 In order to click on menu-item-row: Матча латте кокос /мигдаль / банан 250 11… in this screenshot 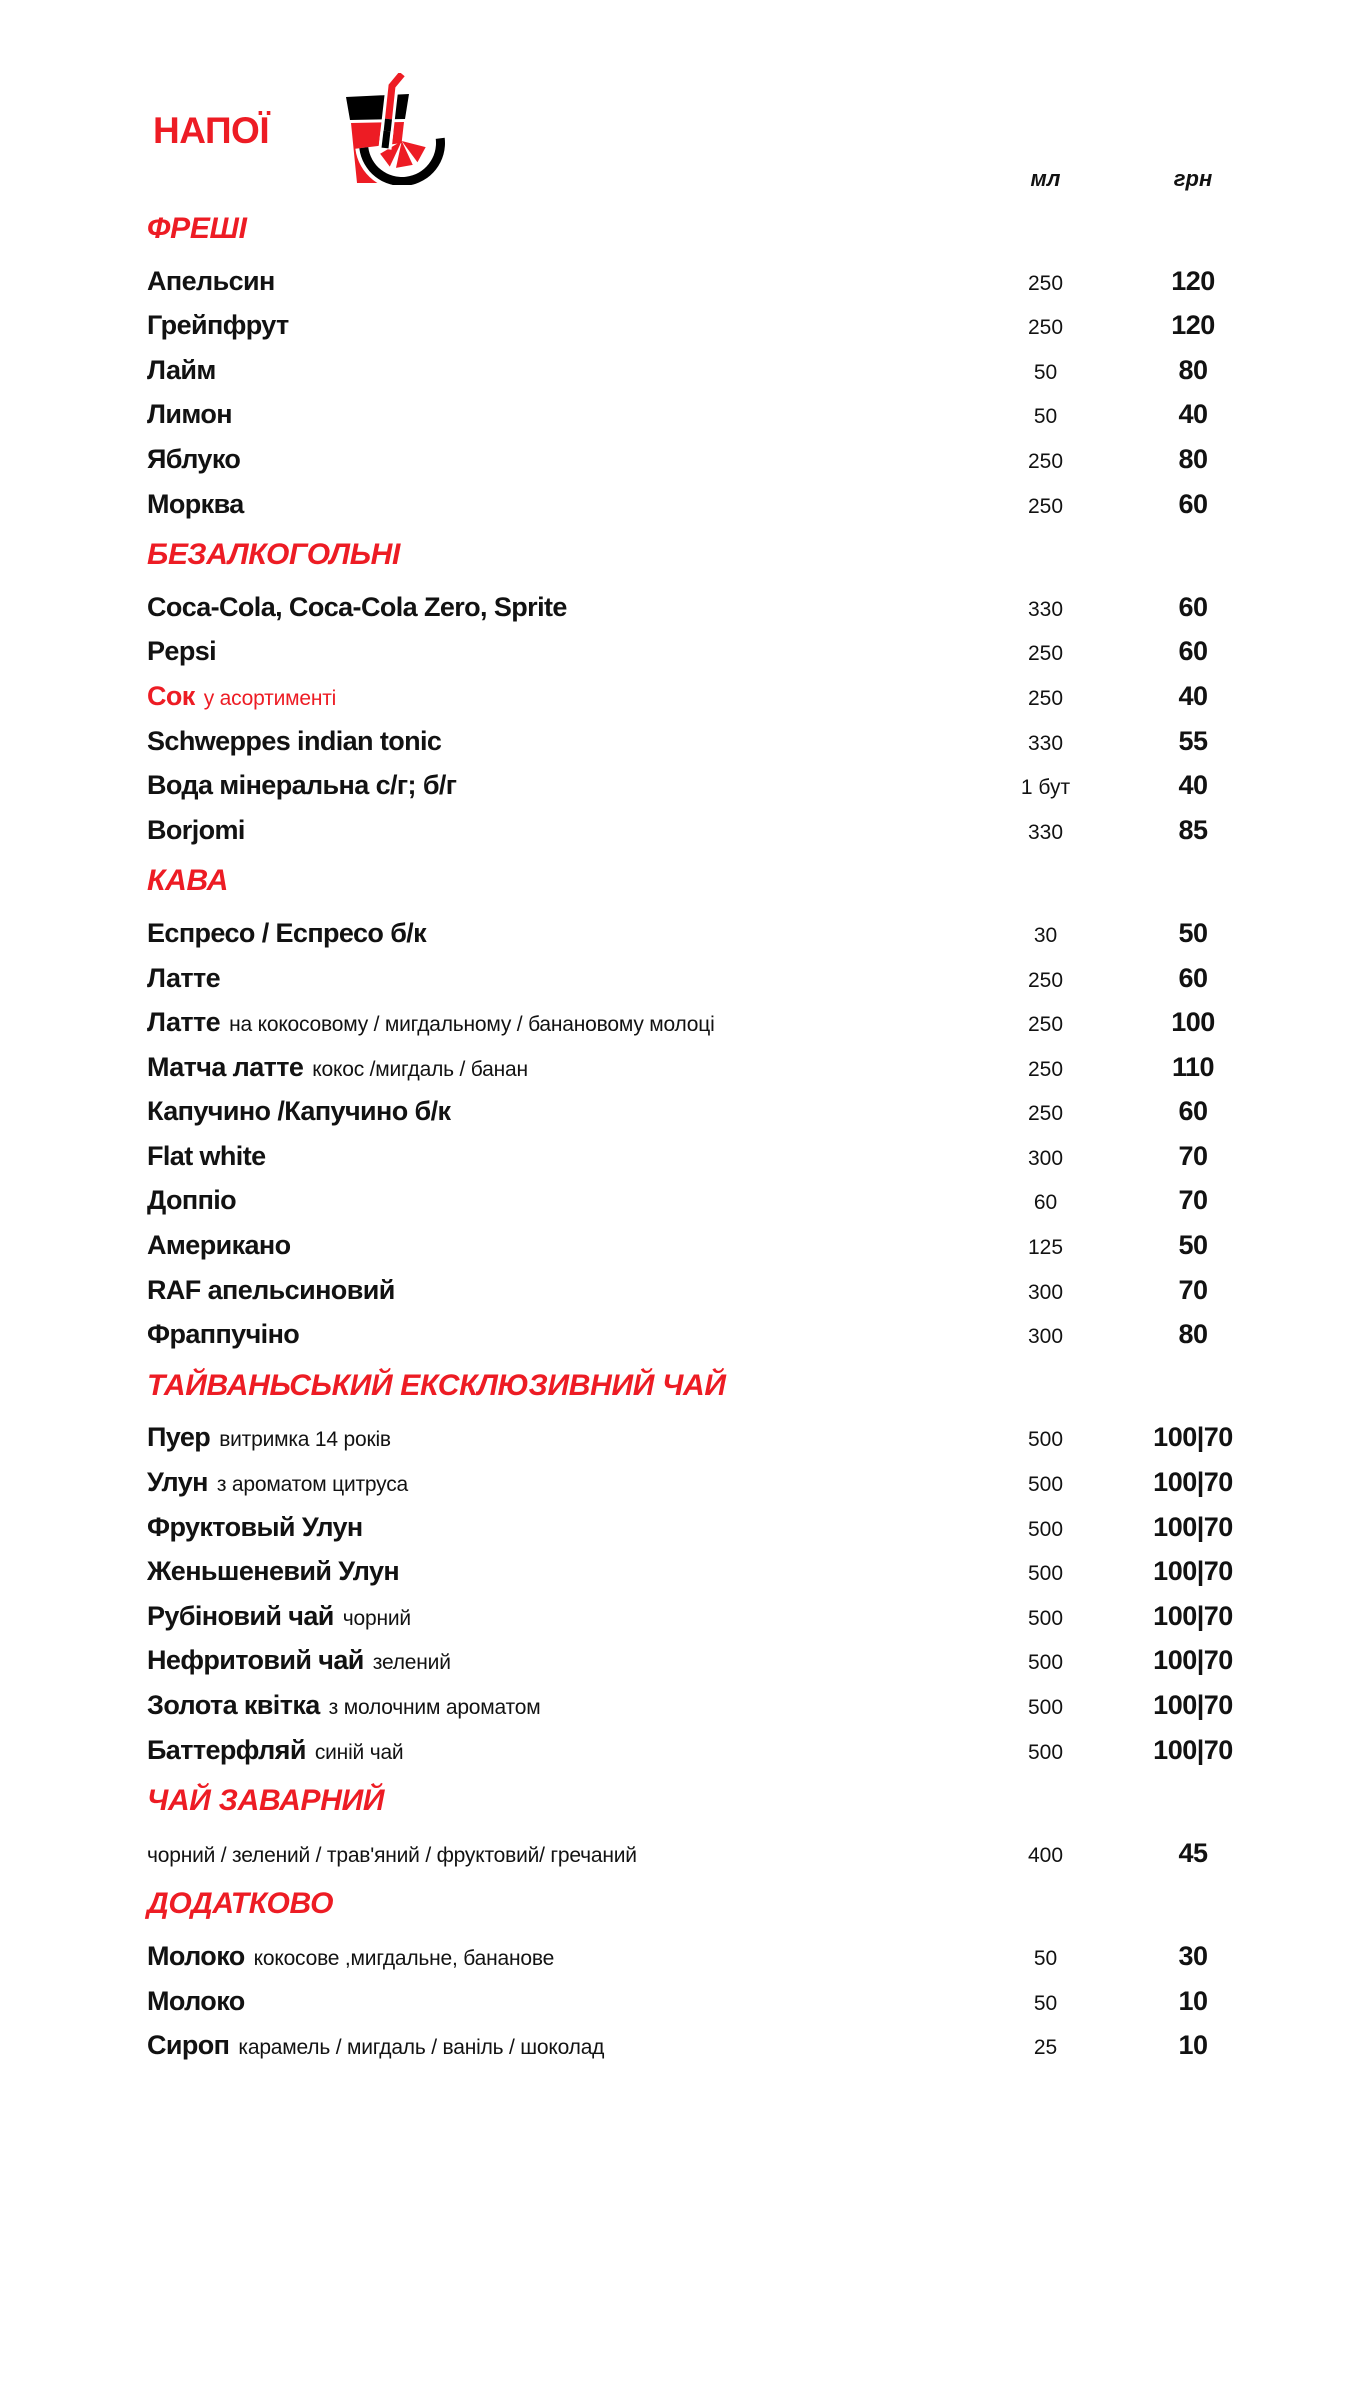, I will do `click(707, 1067)`.